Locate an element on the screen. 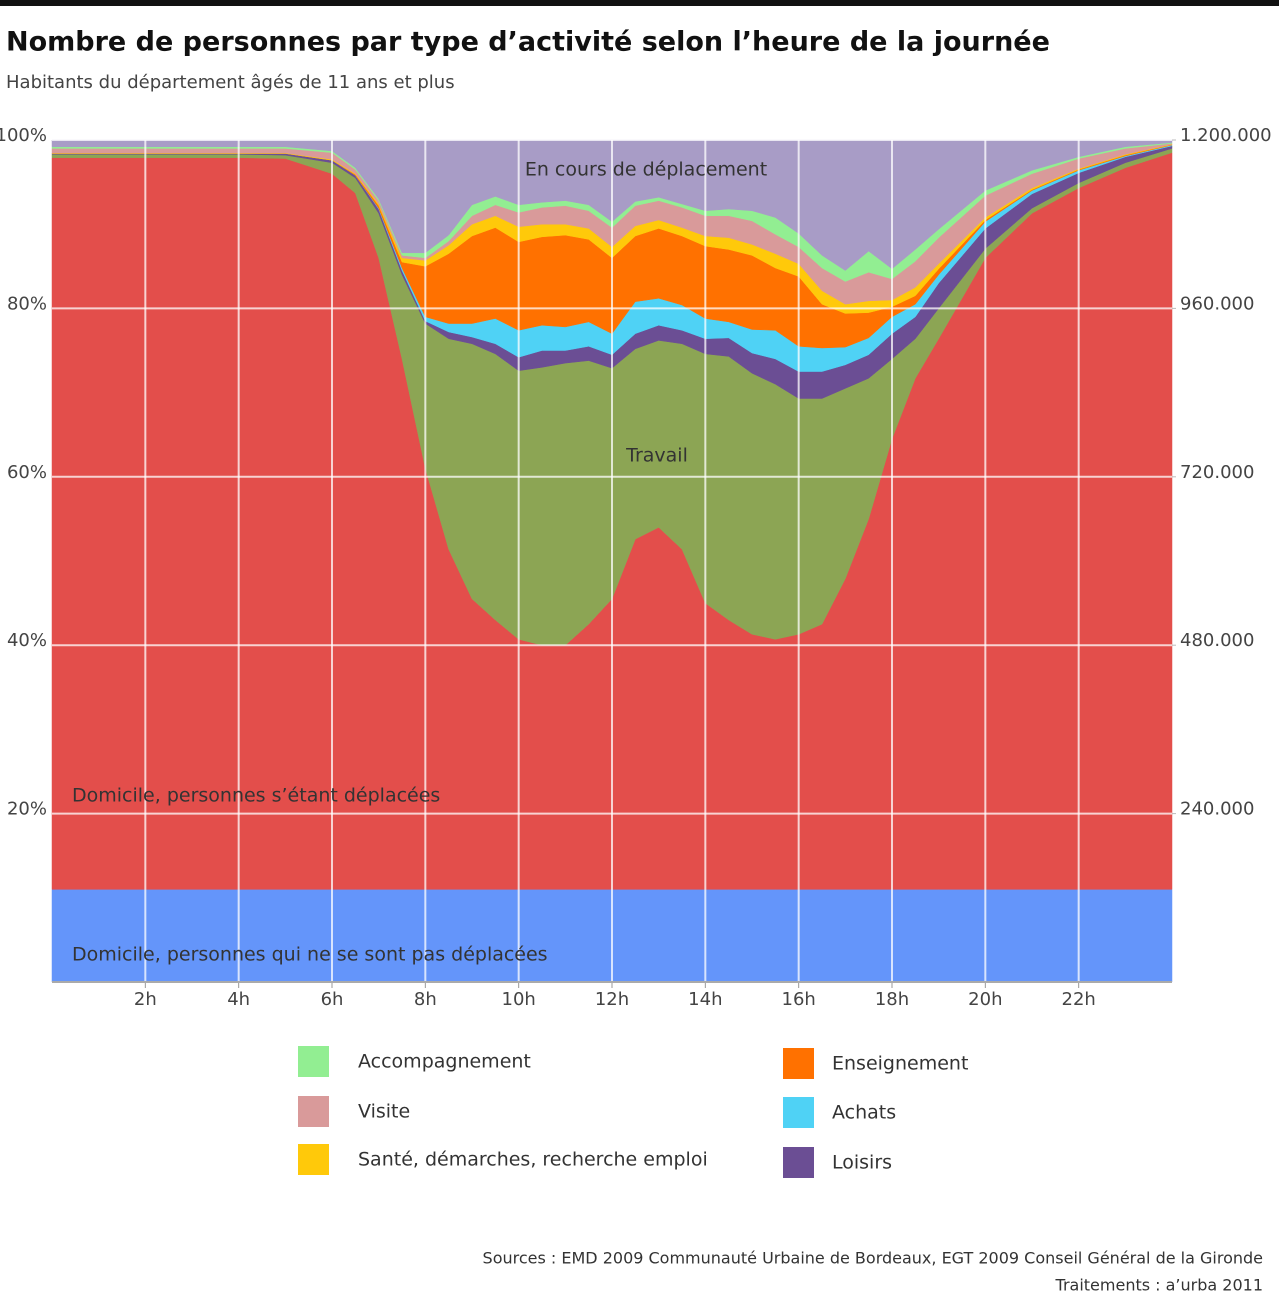 The height and width of the screenshot is (1295, 1279). y2-tick-label: 960.000 is located at coordinates (1217, 303).